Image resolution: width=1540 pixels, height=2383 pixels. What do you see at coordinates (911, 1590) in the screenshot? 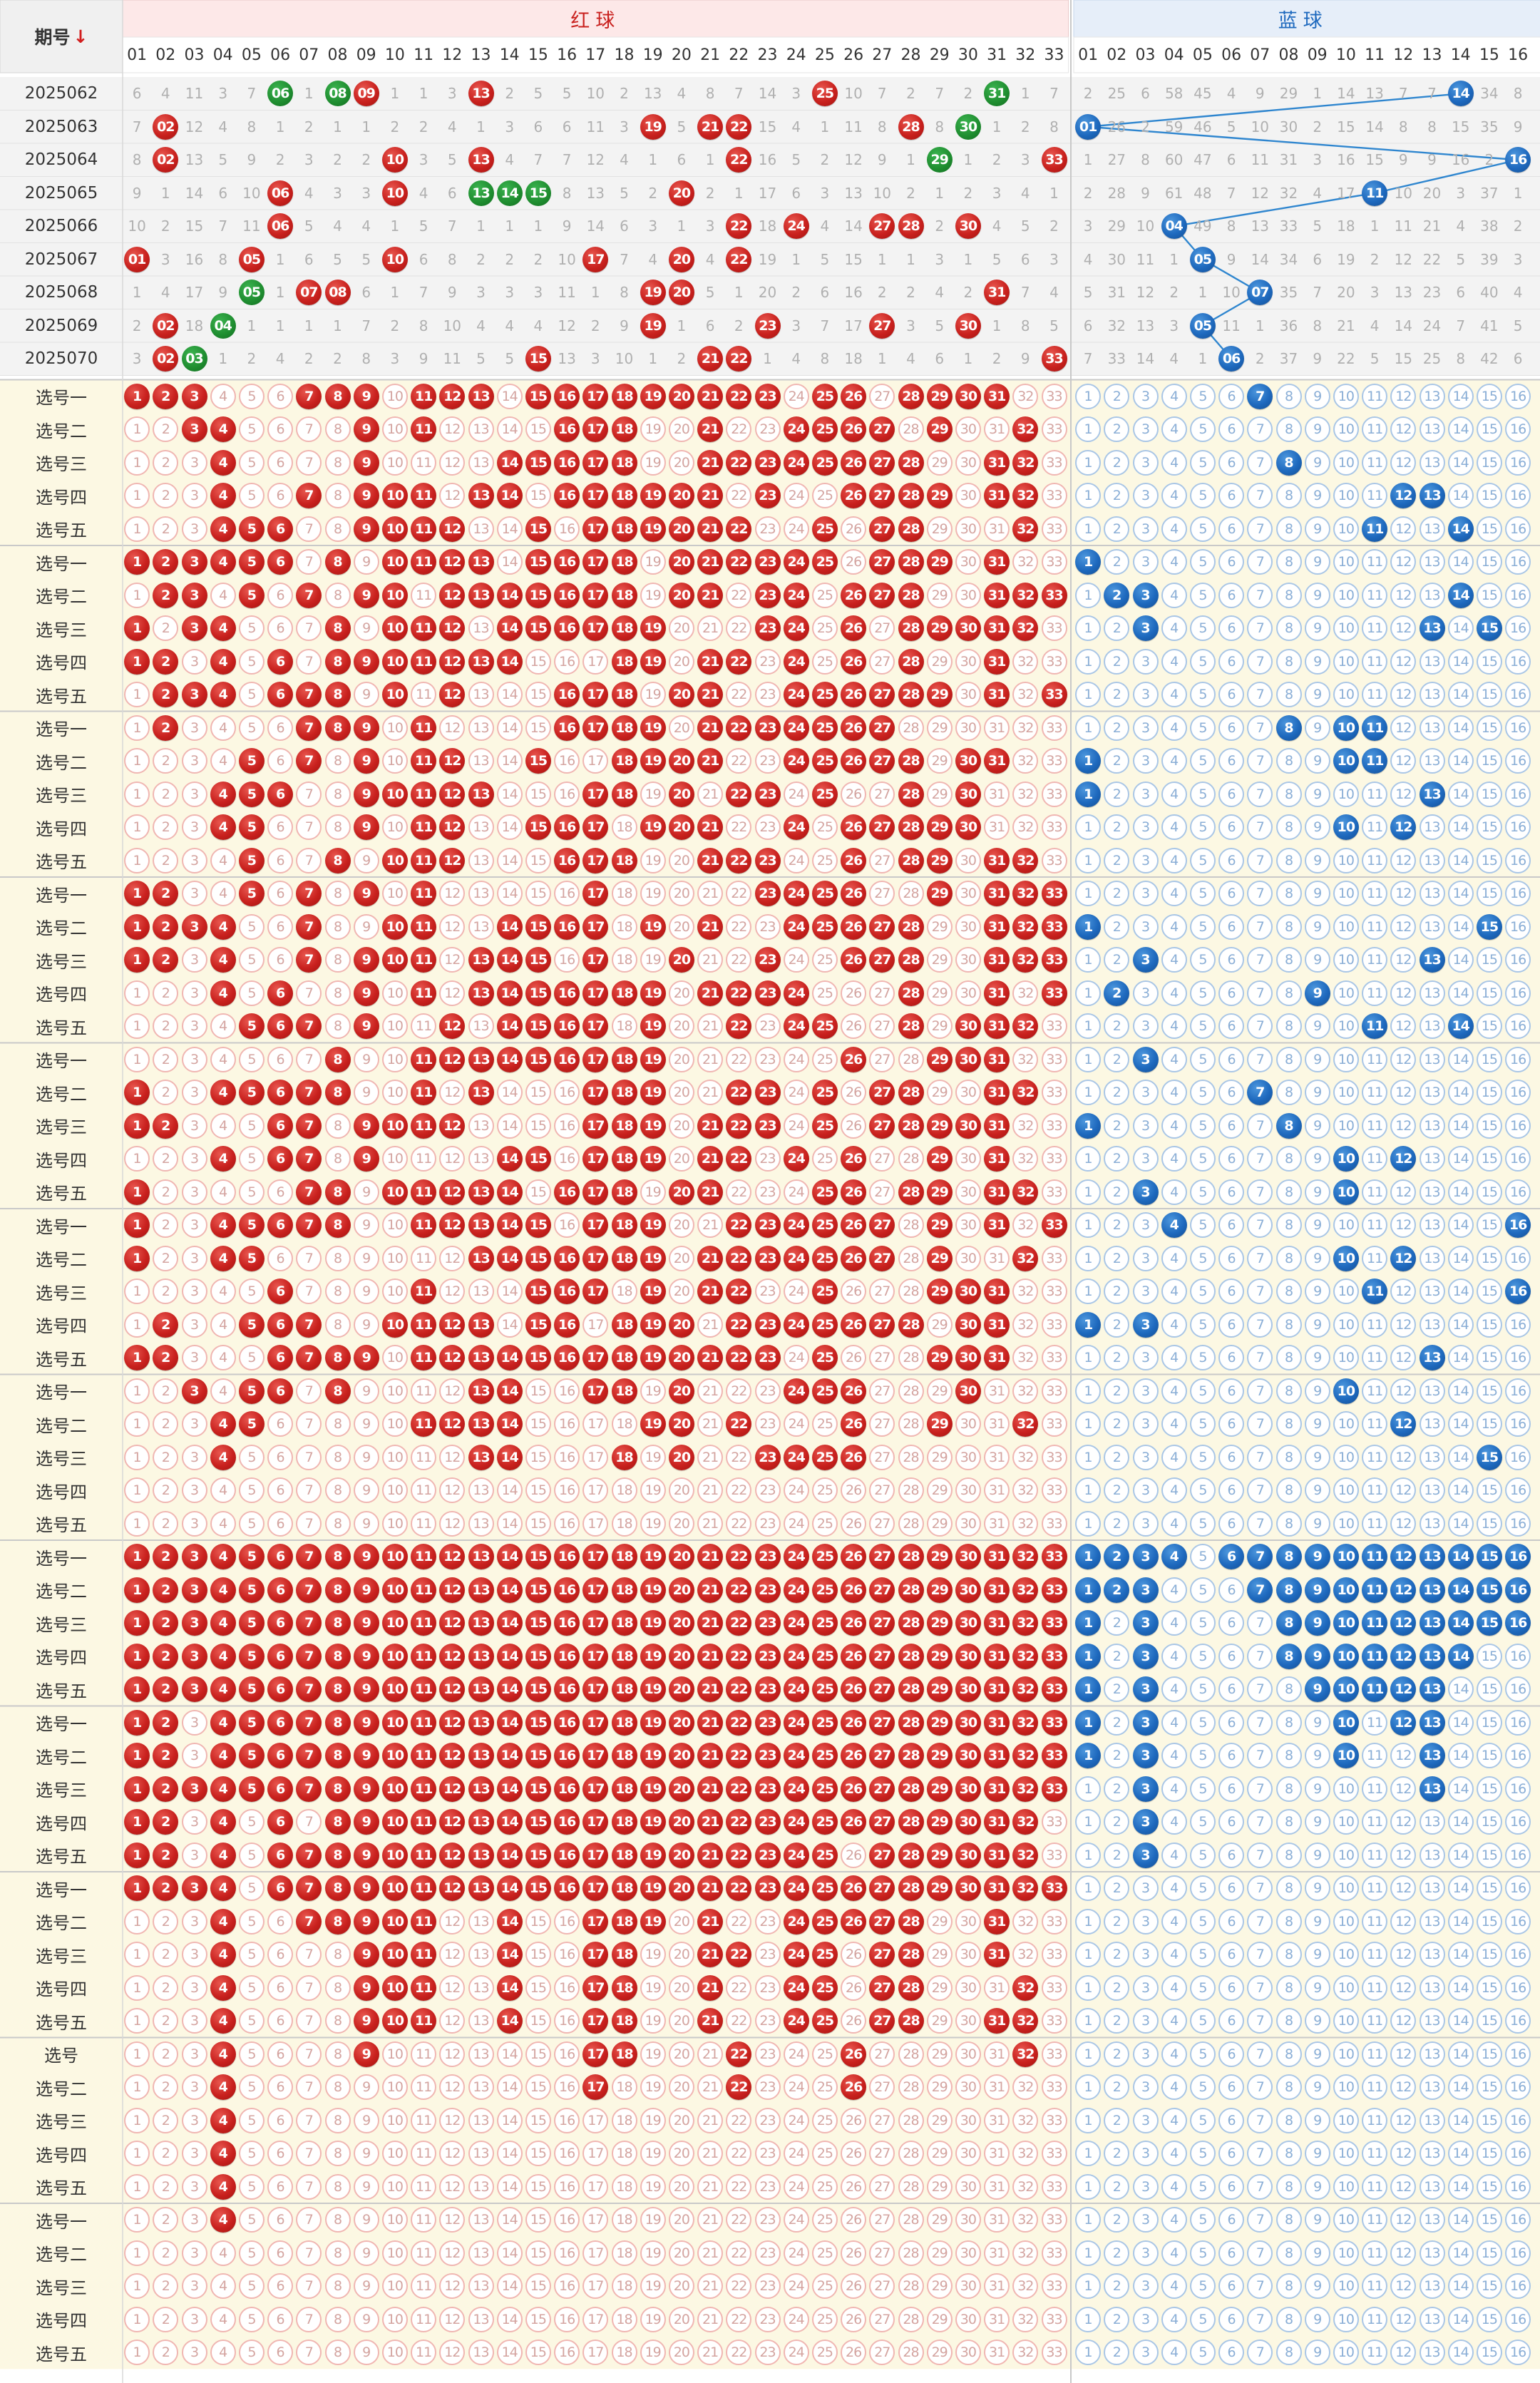
I see `pick-red-ball: 28` at bounding box center [911, 1590].